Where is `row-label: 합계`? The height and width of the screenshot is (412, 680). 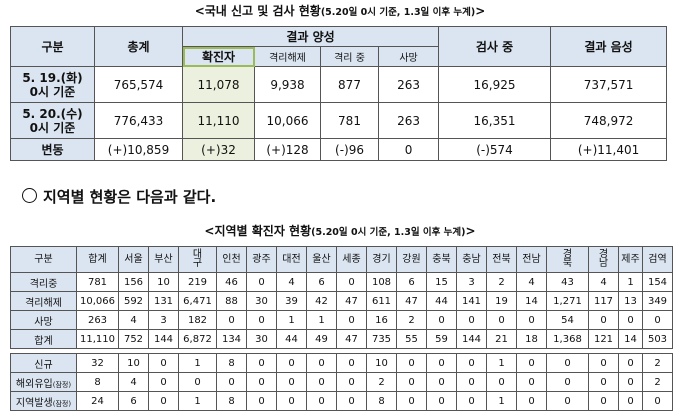 row-label: 합계 is located at coordinates (43, 339).